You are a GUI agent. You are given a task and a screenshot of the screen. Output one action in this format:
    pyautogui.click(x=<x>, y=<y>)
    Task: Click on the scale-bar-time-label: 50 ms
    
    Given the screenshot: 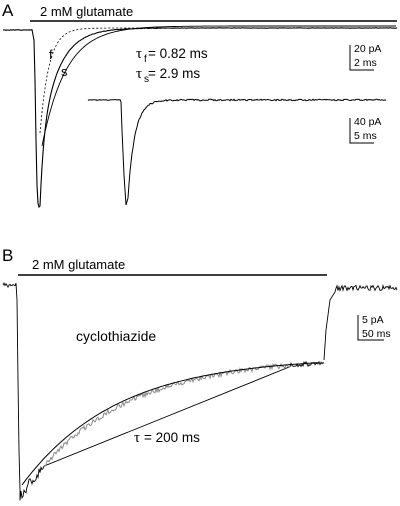 What is the action you would take?
    pyautogui.click(x=376, y=334)
    